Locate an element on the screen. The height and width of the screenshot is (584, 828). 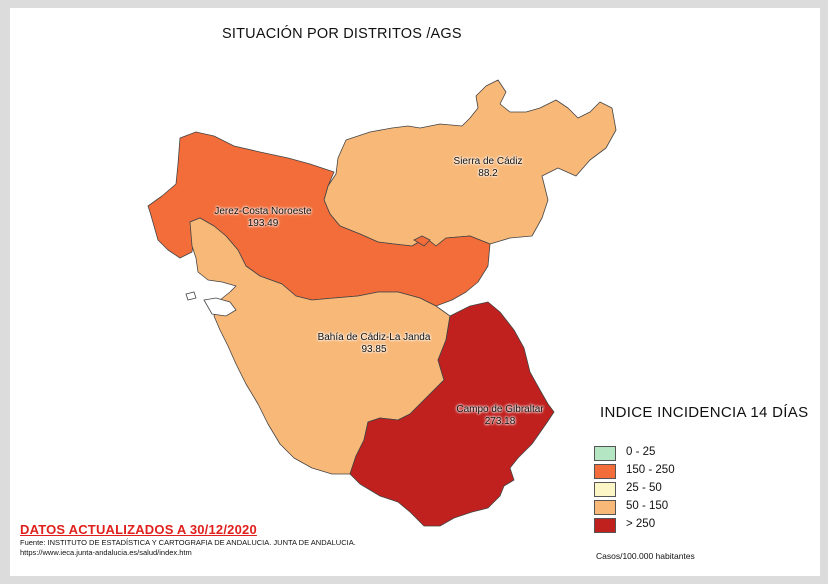
updated-date-note: DATOS ACTUALIZADOS A 30/12/2020 is located at coordinates (138, 529).